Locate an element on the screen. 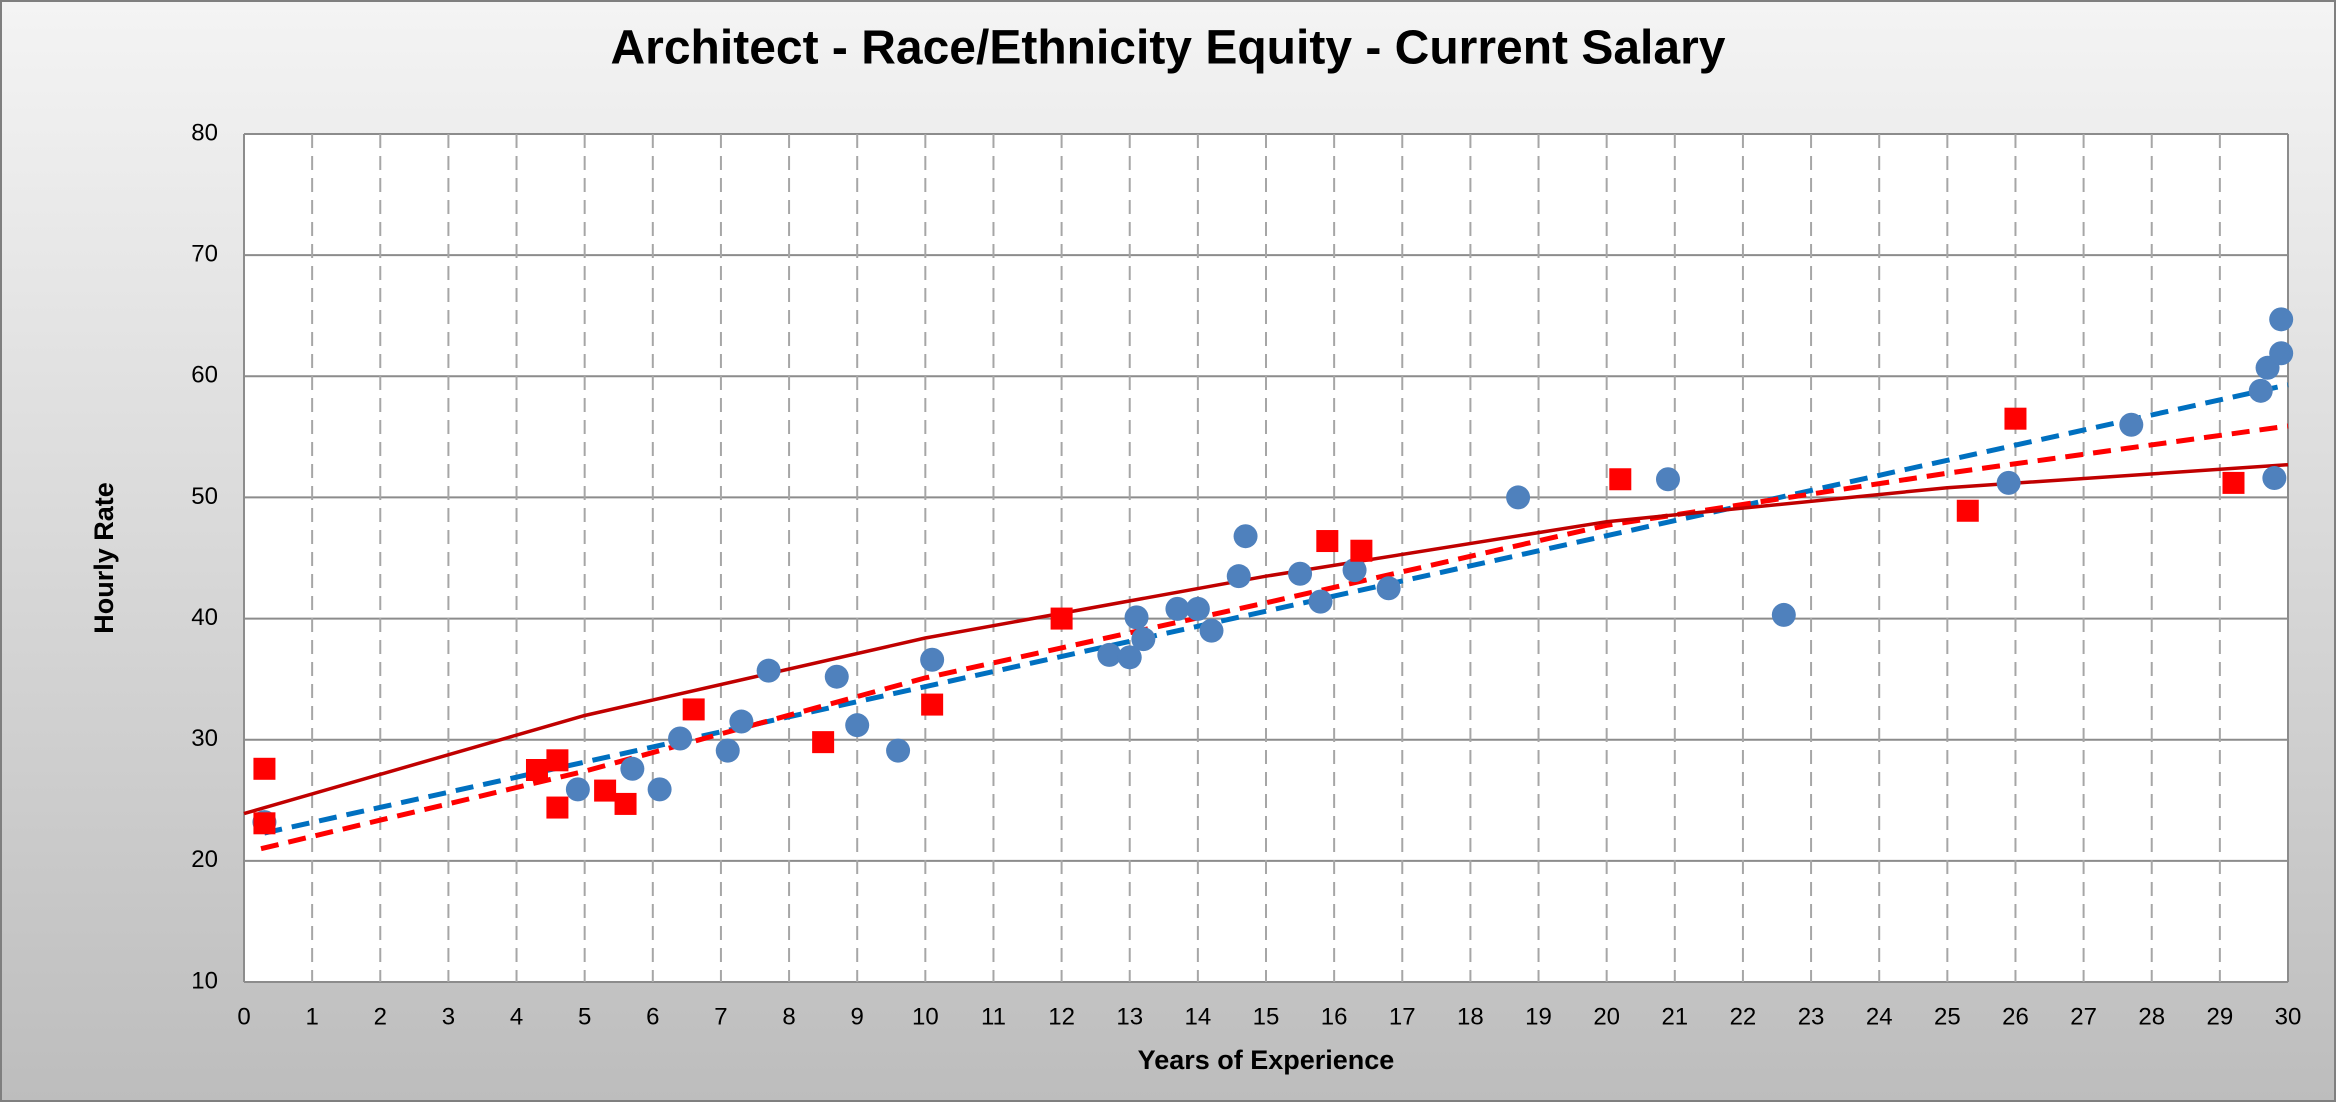 This screenshot has width=2336, height=1102. x-tick-label: 5 is located at coordinates (584, 1016).